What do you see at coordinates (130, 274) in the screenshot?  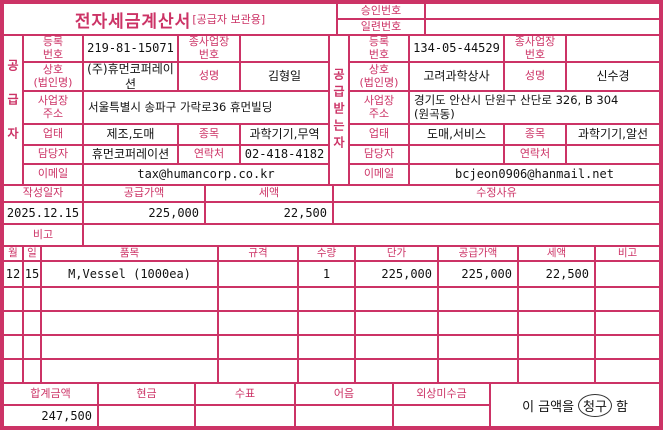 I see `item-name: M,Vessel (1000ea)` at bounding box center [130, 274].